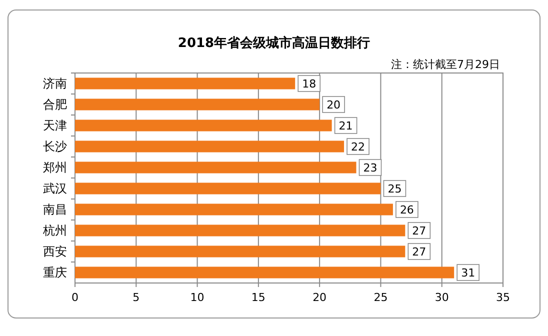 The width and height of the screenshot is (548, 336). I want to click on y-tick-label: 长沙, so click(55, 147).